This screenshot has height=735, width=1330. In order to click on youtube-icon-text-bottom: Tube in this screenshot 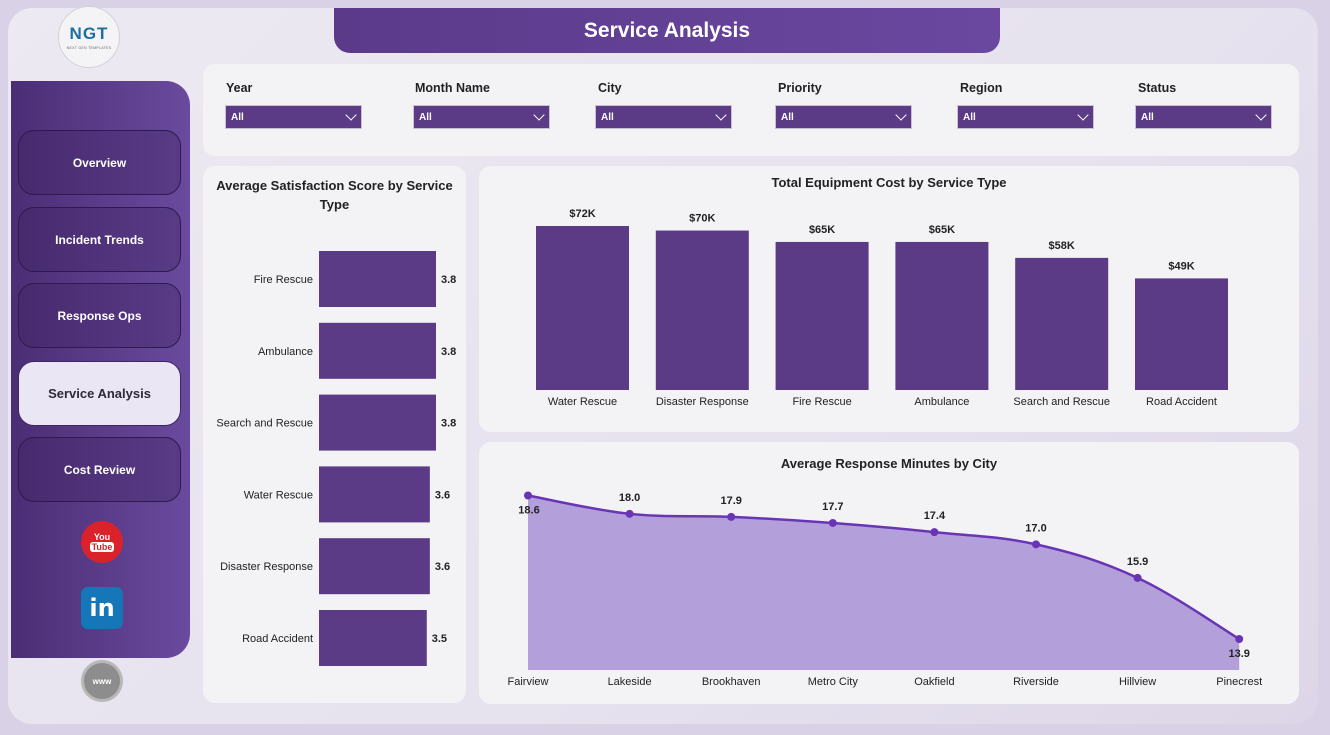, I will do `click(102, 547)`.